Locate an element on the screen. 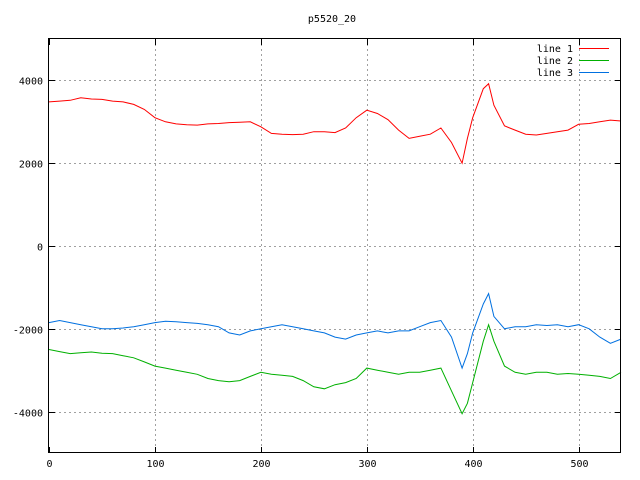 This screenshot has width=640, height=480. x-tick-label: 300 is located at coordinates (367, 464).